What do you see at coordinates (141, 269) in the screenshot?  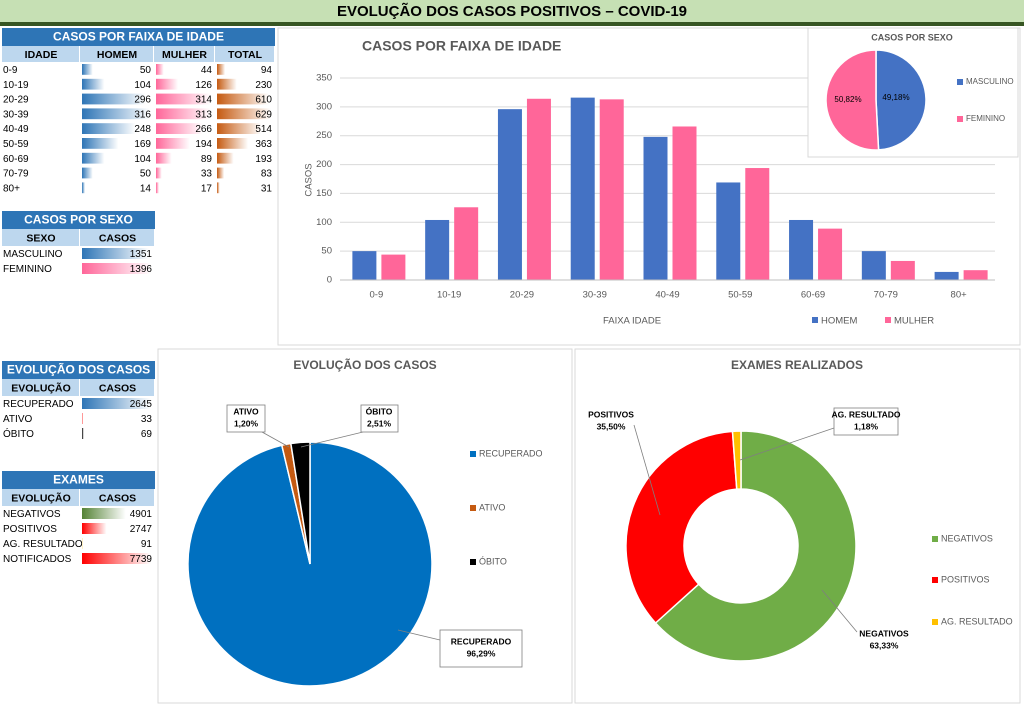 I see `table-cell: 1396` at bounding box center [141, 269].